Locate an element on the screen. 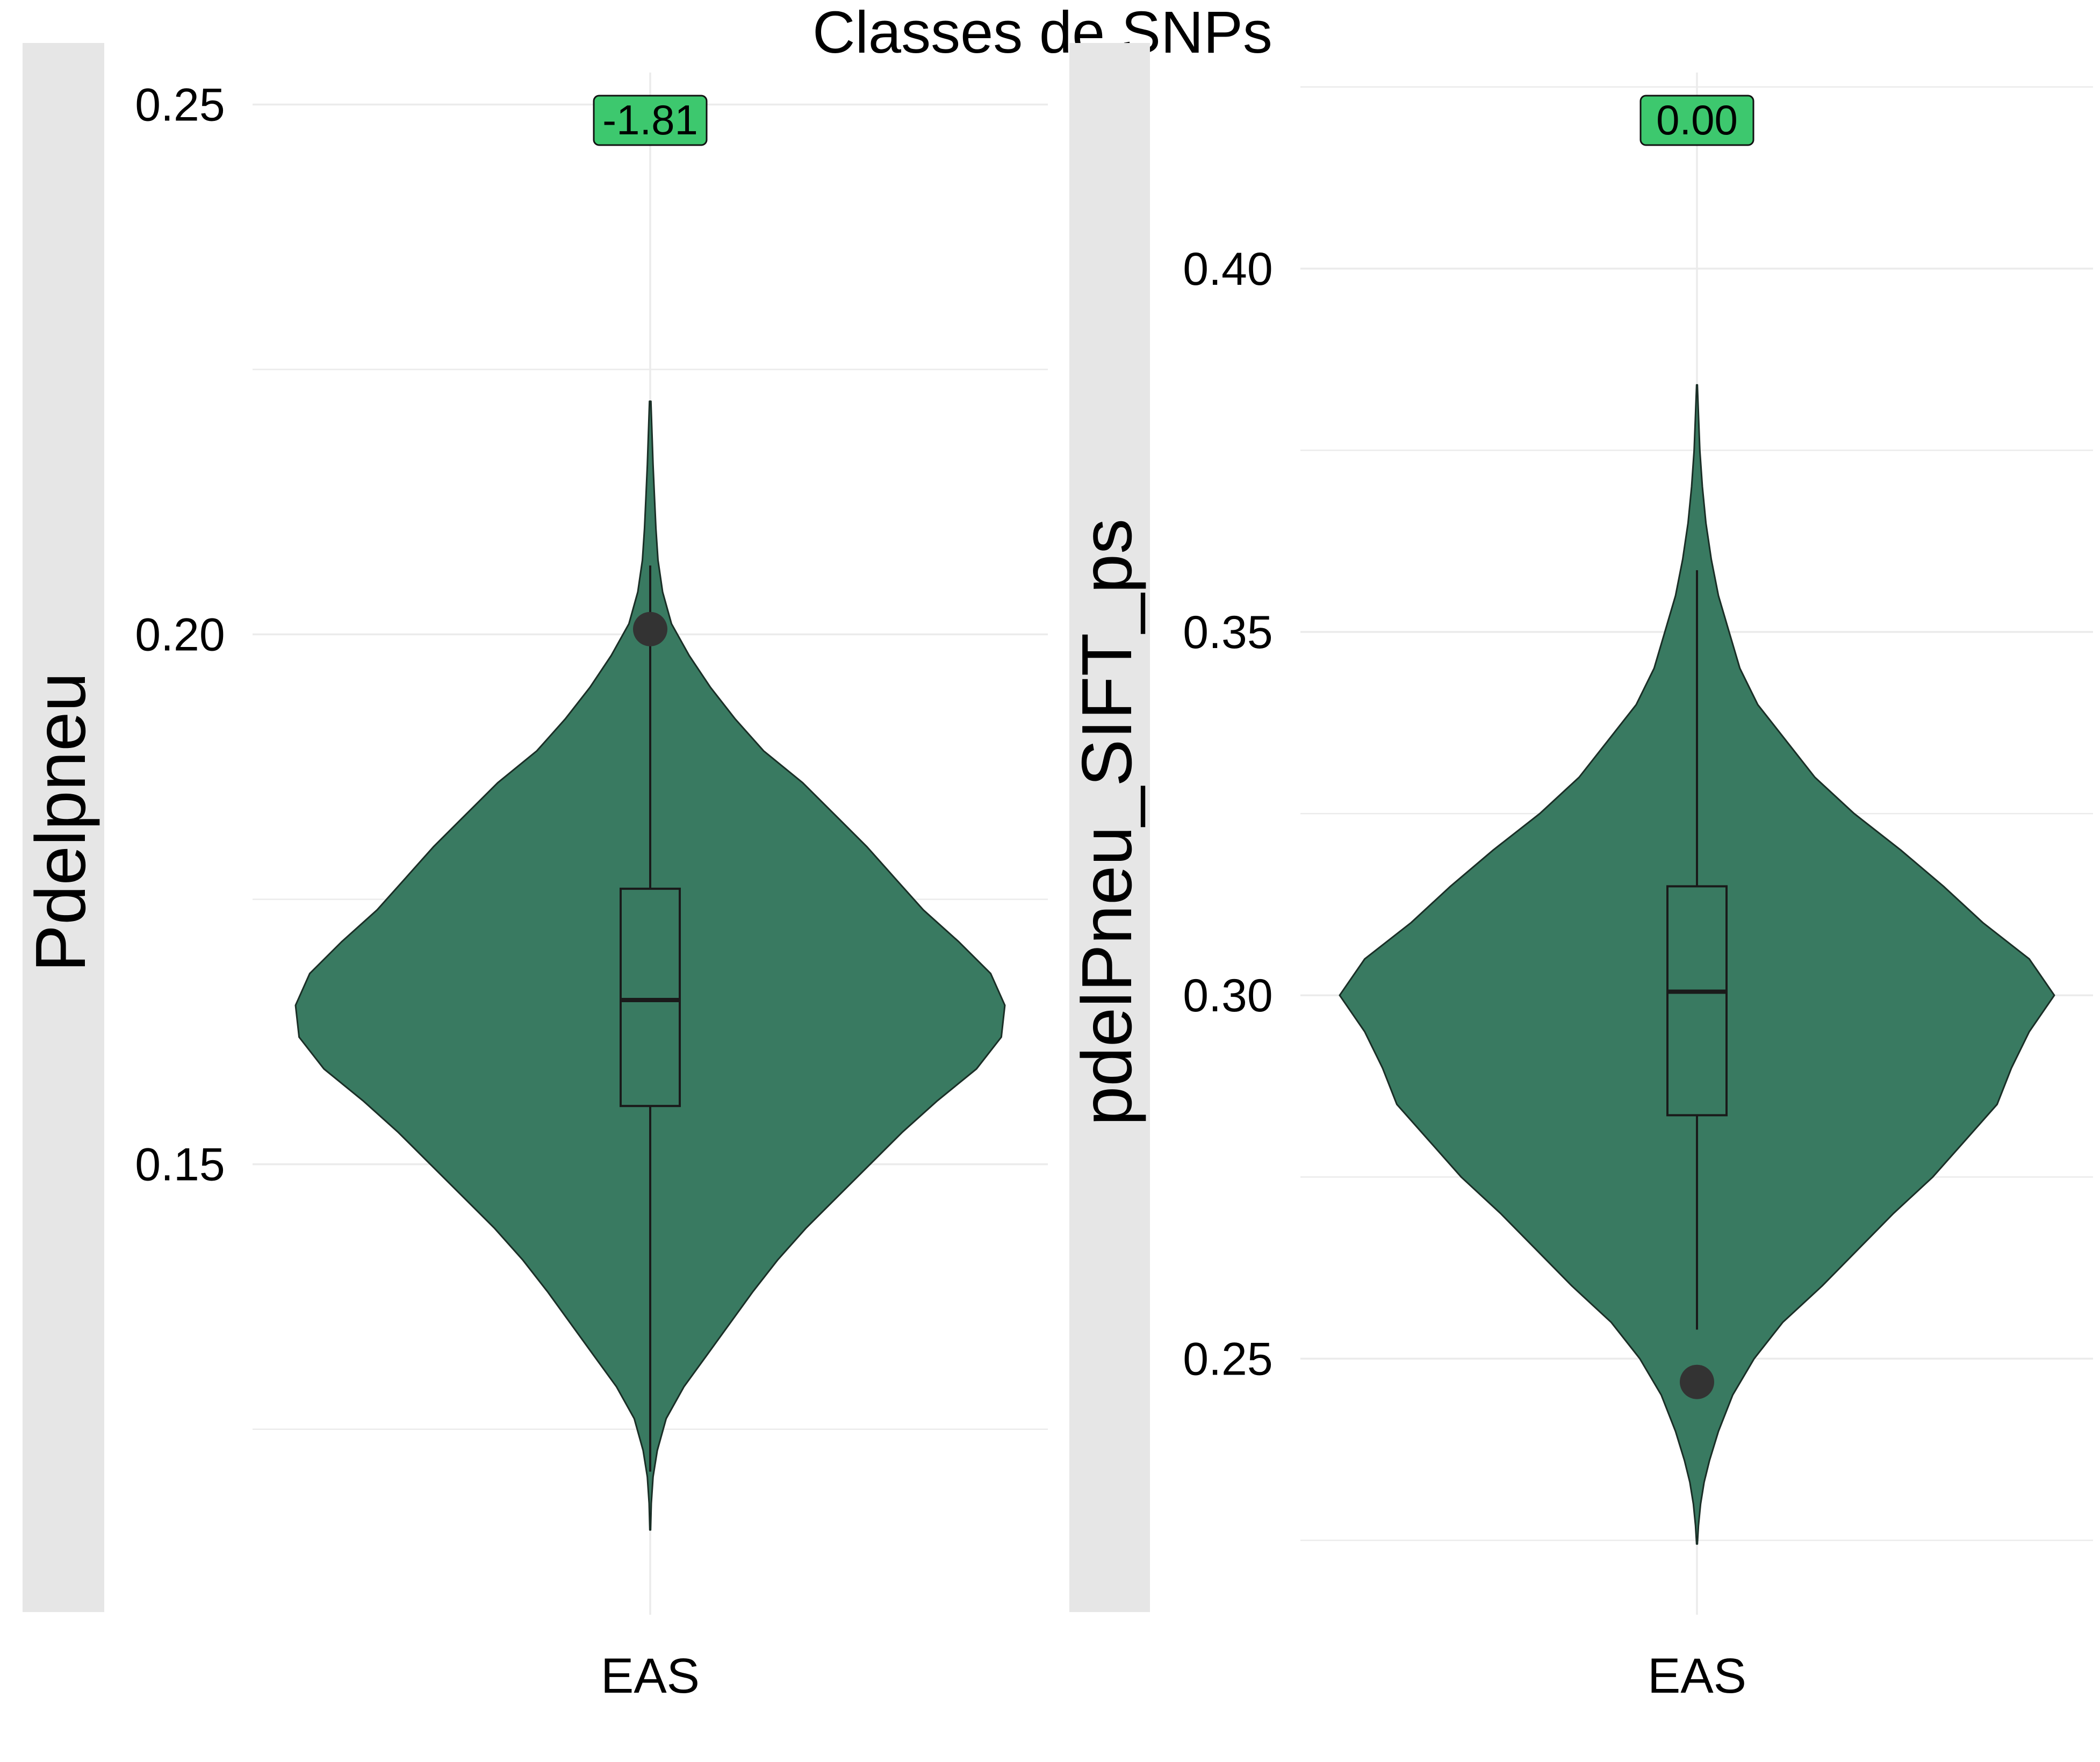 Image resolution: width=2100 pixels, height=1762 pixels. y-axis-title: pdelPneu_SIFT_ps is located at coordinates (1106, 822).